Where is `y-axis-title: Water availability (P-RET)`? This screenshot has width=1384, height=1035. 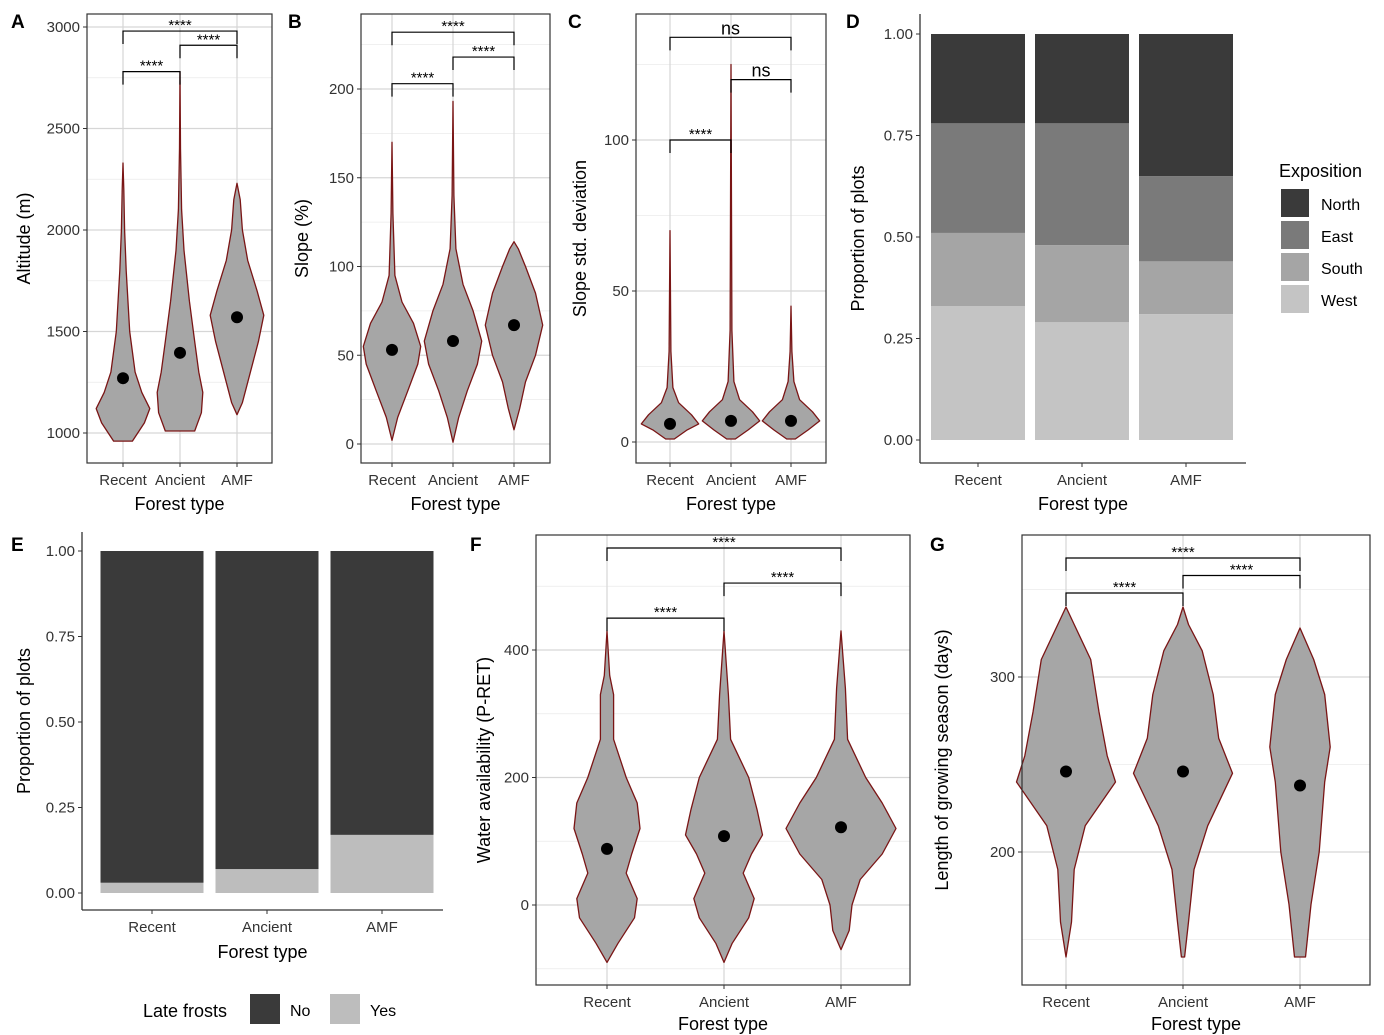 y-axis-title: Water availability (P-RET) is located at coordinates (484, 760).